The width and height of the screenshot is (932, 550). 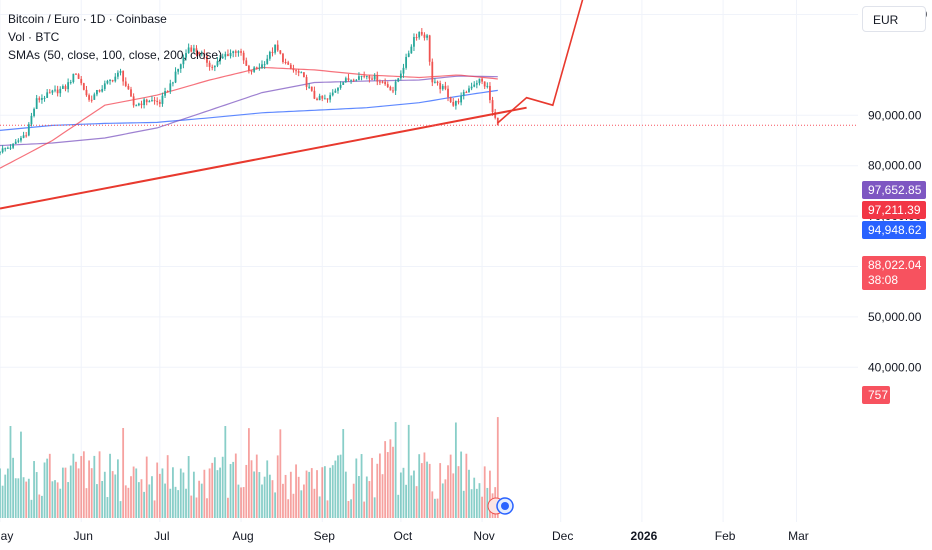 What do you see at coordinates (500, 506) in the screenshot?
I see `events` at bounding box center [500, 506].